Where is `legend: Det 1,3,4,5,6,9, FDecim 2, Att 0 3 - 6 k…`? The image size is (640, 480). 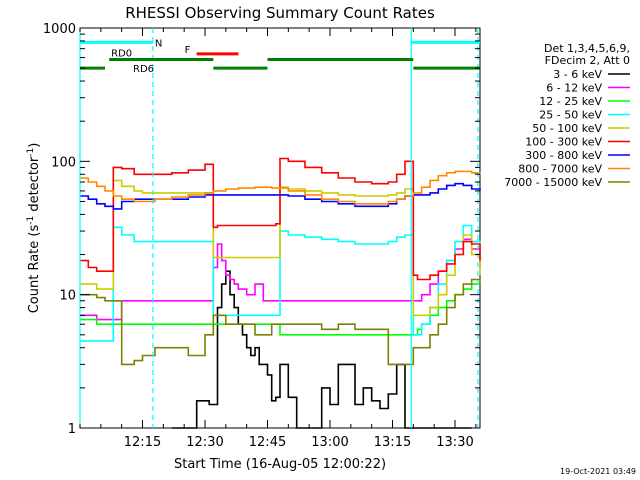
legend: Det 1,3,4,5,6,9, FDecim 2, Att 0 3 - 6 k… is located at coordinates (567, 115).